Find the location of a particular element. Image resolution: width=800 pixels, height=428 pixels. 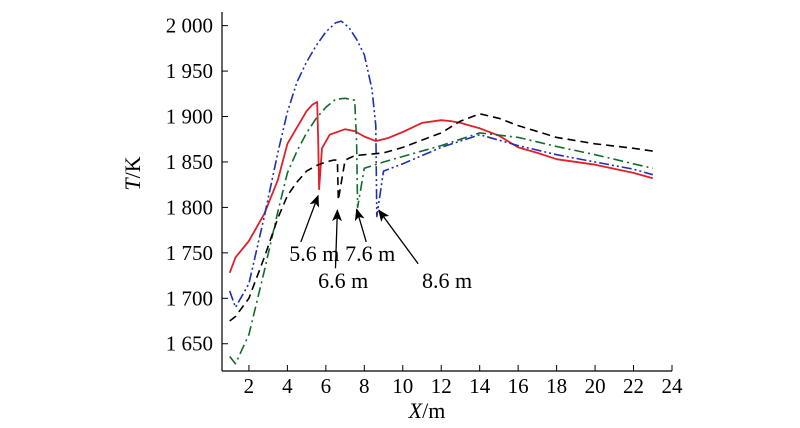

y-axis-title: T/K is located at coordinates (132, 173).